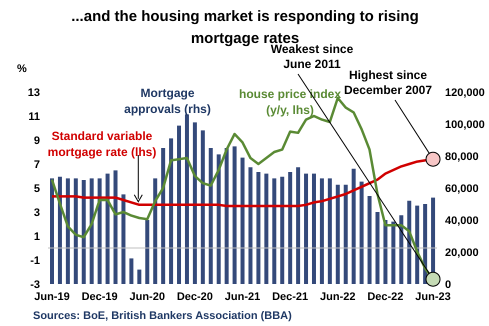  What do you see at coordinates (34, 116) in the screenshot?
I see `y-tick-label: 11` at bounding box center [34, 116].